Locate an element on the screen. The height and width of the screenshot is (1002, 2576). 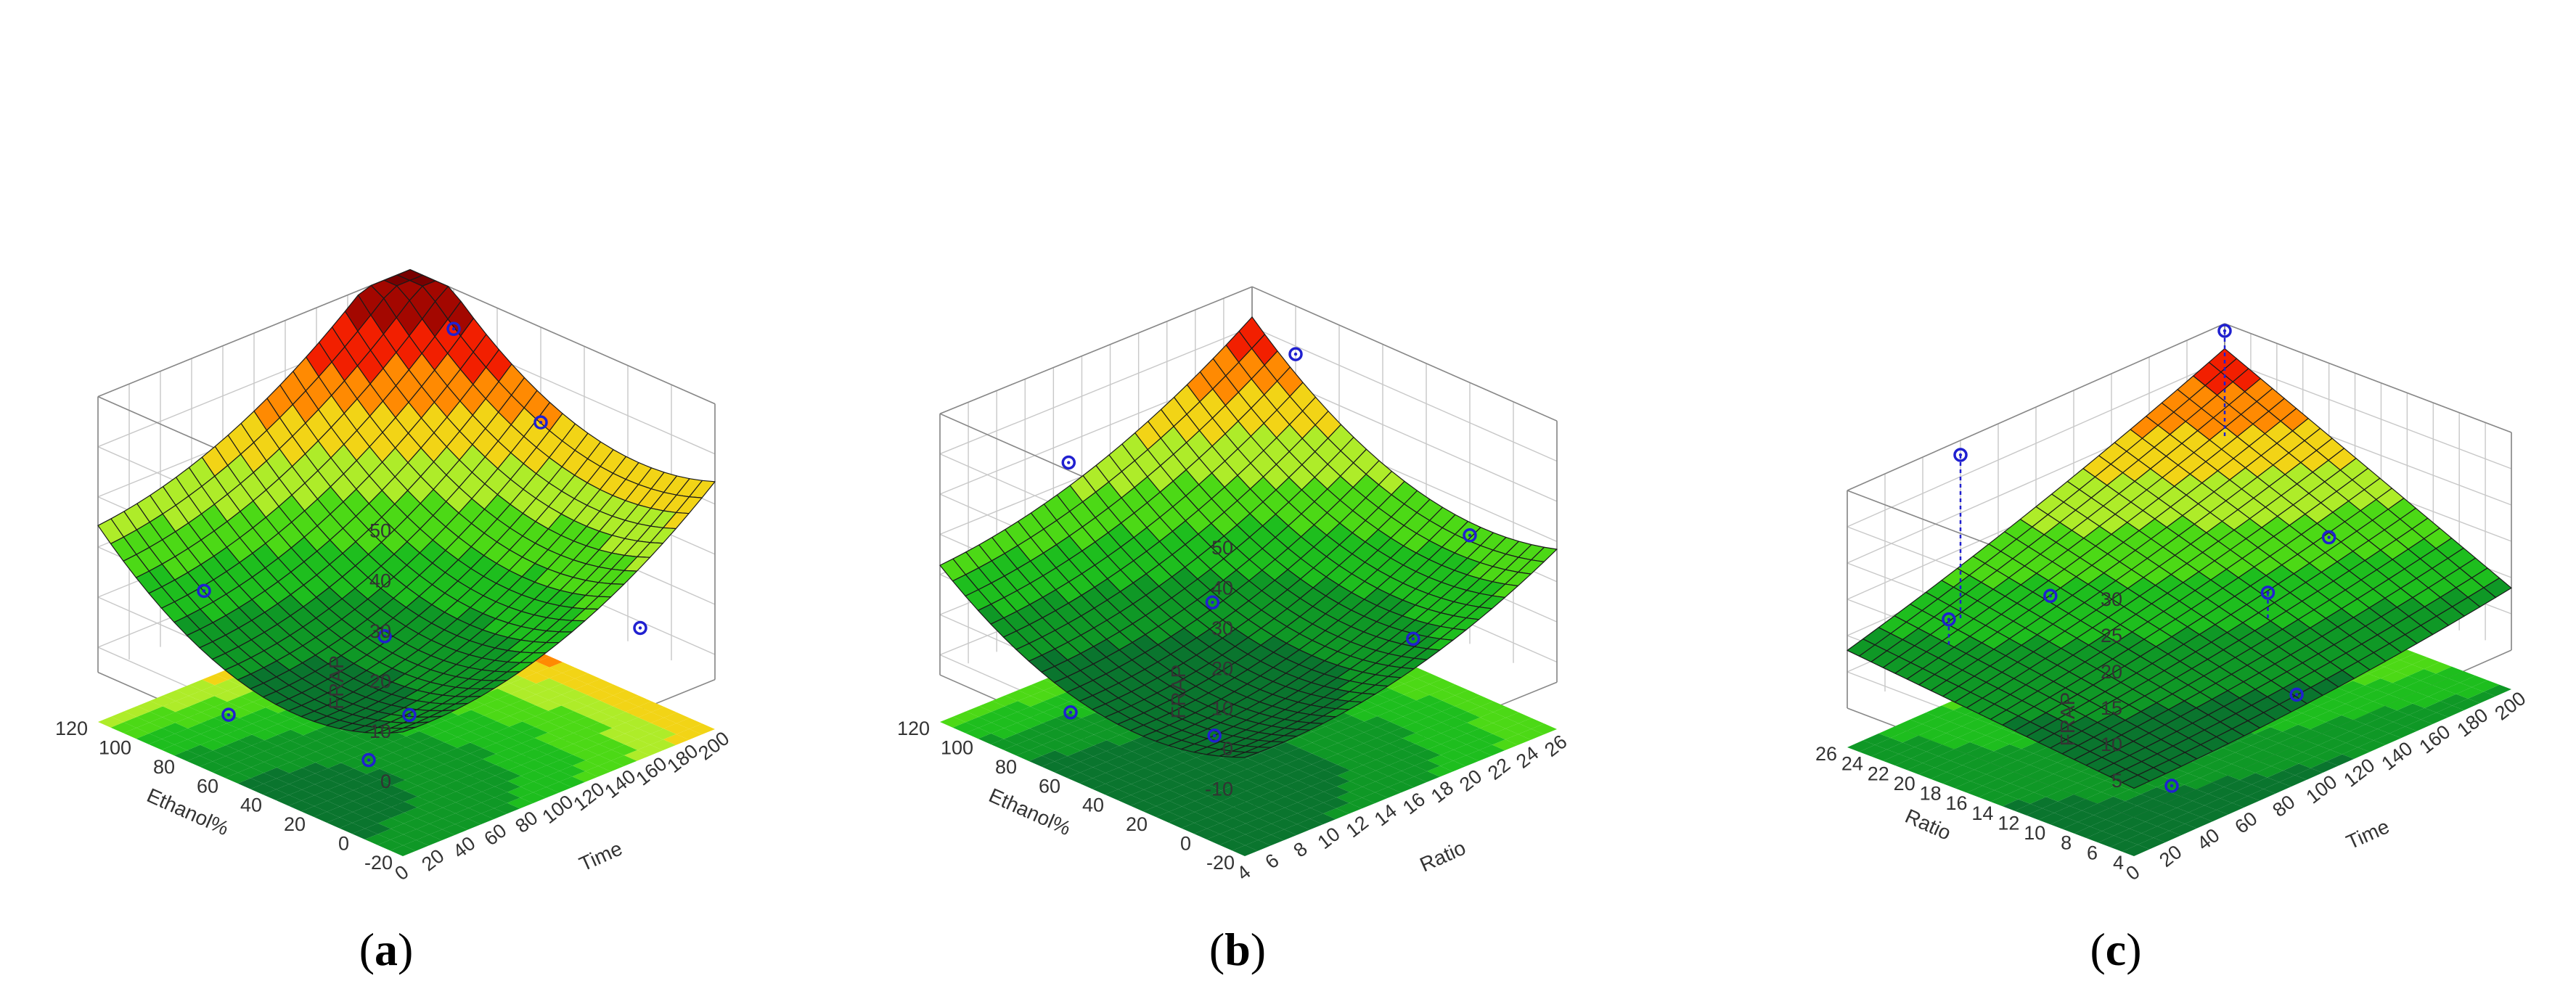
y-tick-label: 6 is located at coordinates (2093, 852).